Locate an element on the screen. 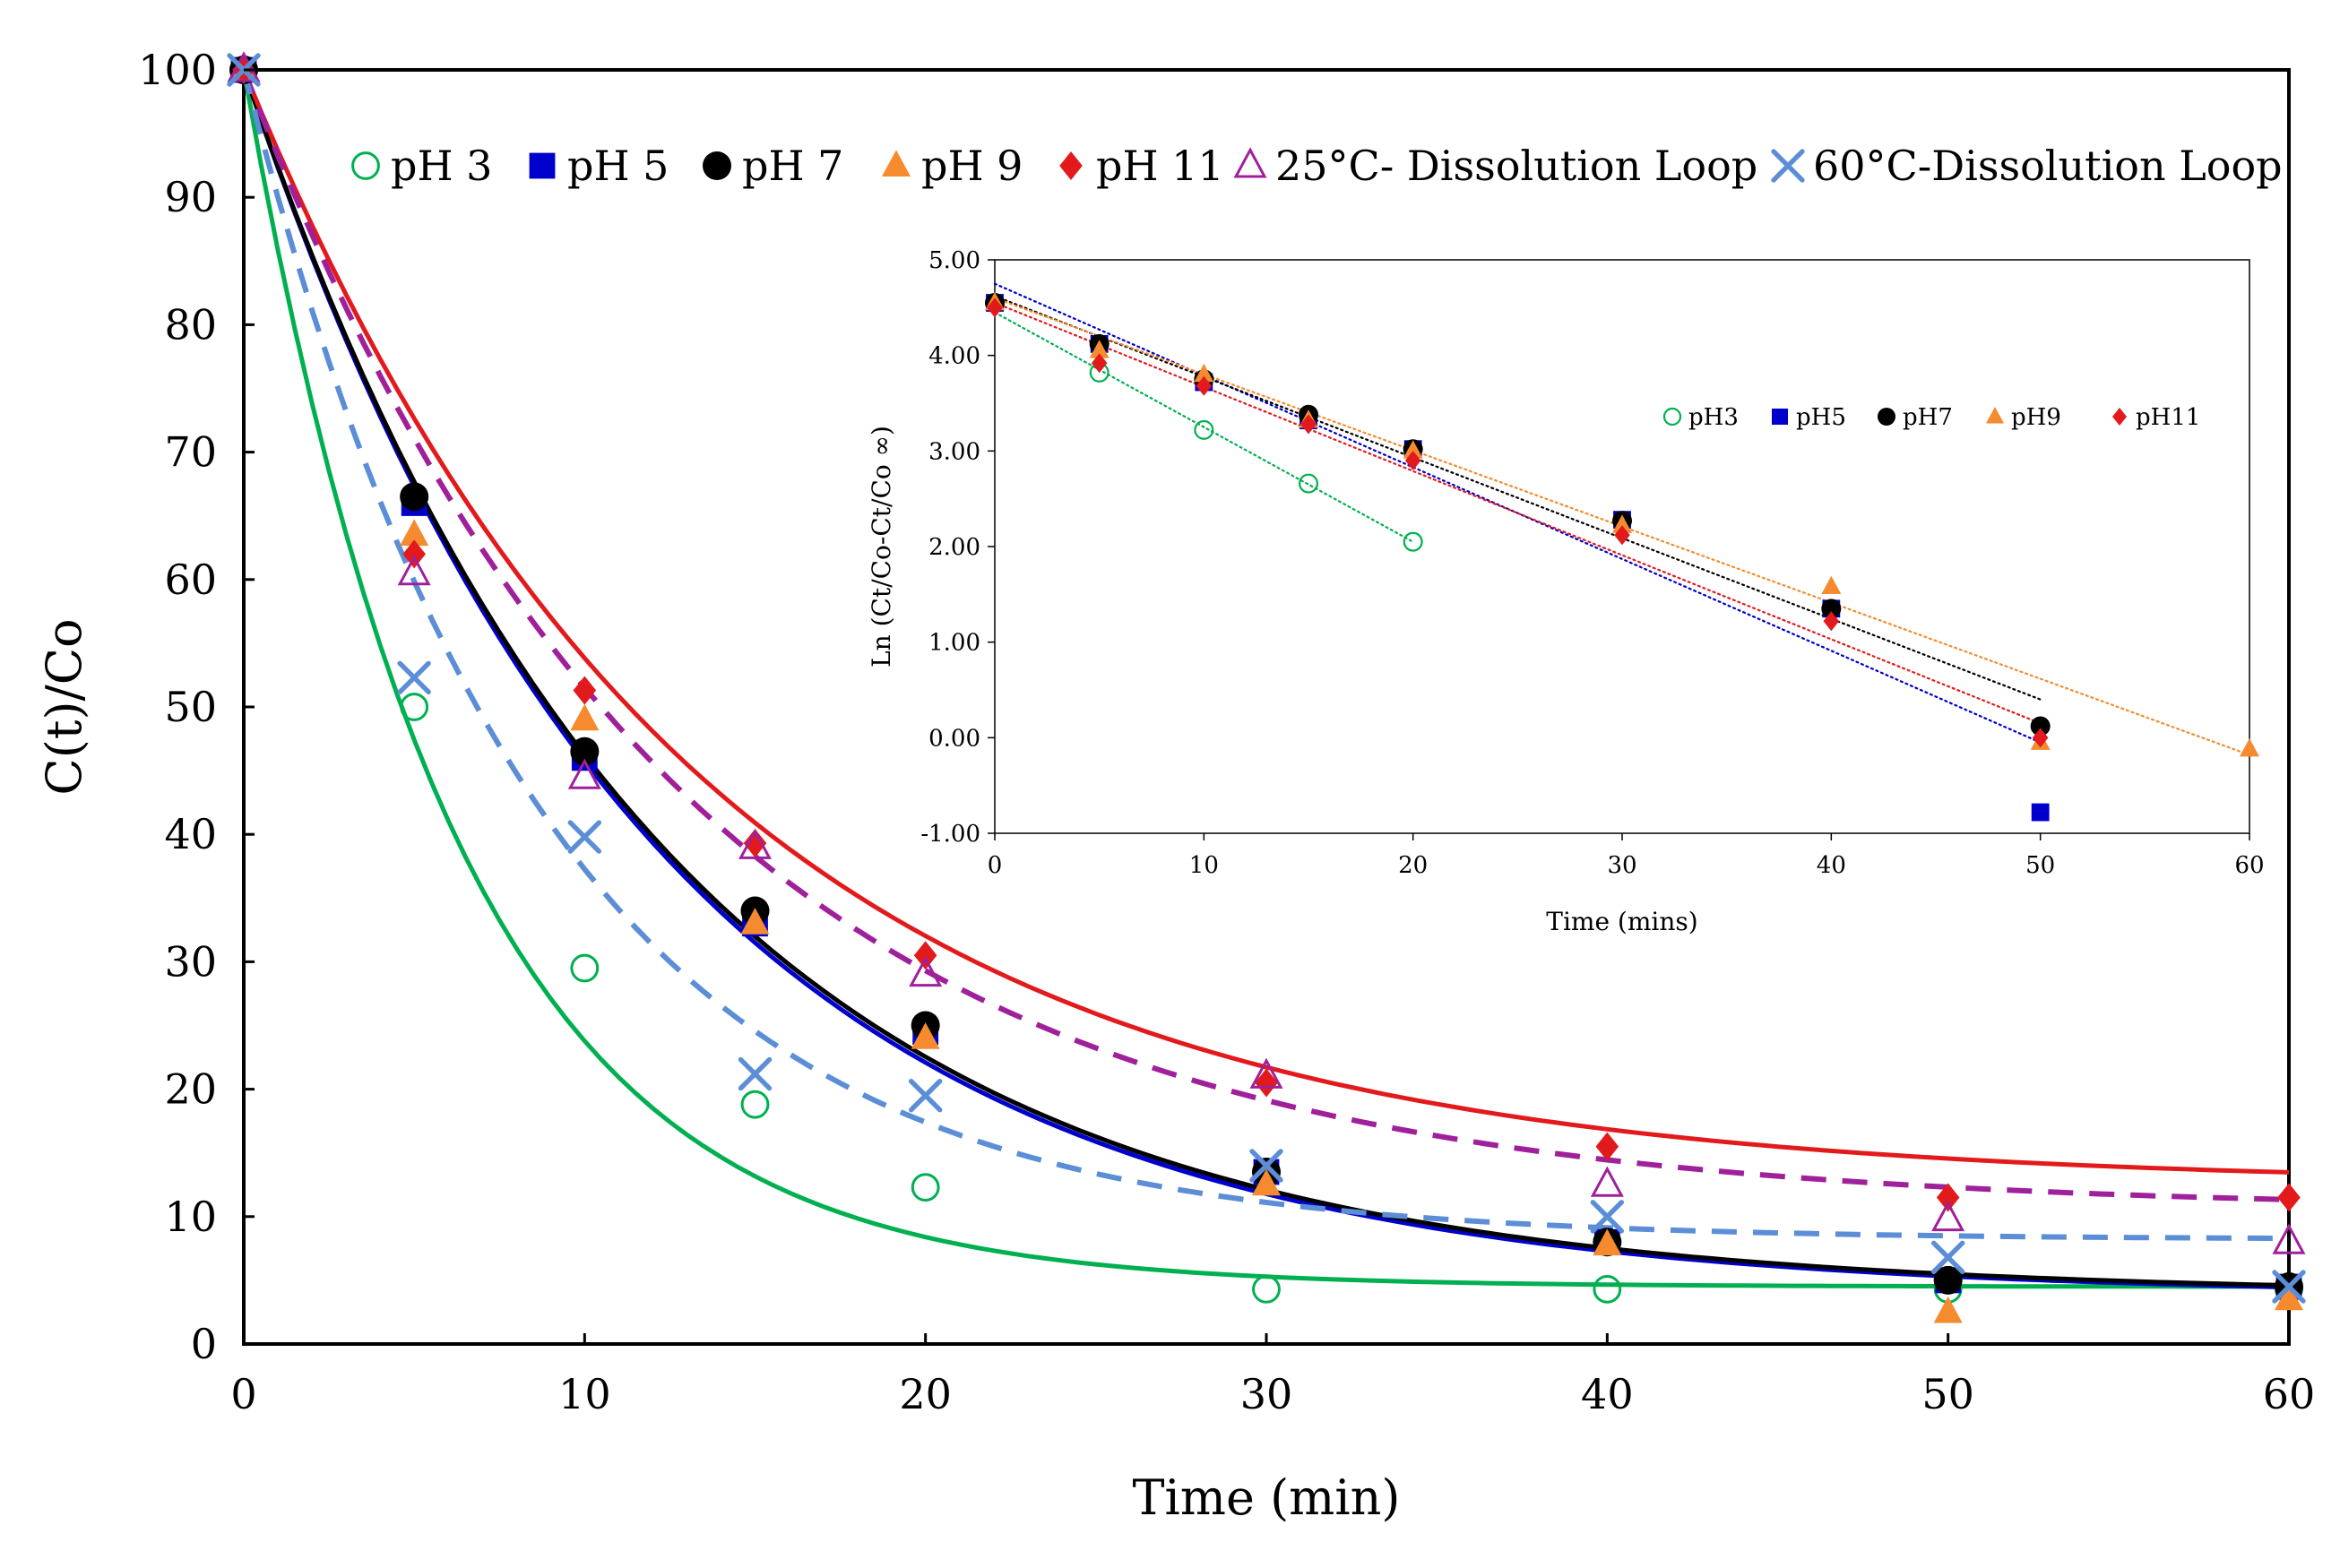 The height and width of the screenshot is (1568, 2340). inset-trendline-ph5 is located at coordinates (1517, 513).